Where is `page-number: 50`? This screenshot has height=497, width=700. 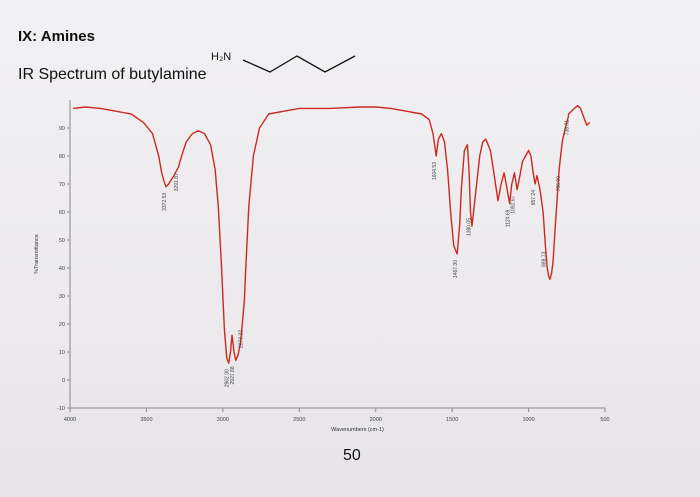 page-number: 50 is located at coordinates (352, 455).